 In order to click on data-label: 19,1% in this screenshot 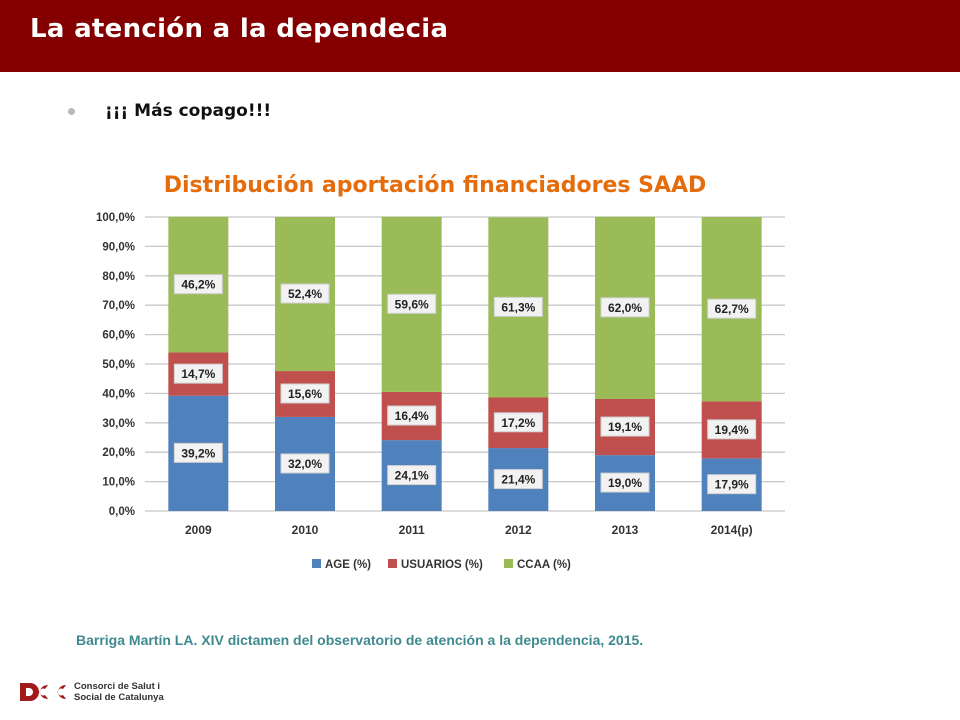, I will do `click(625, 427)`.